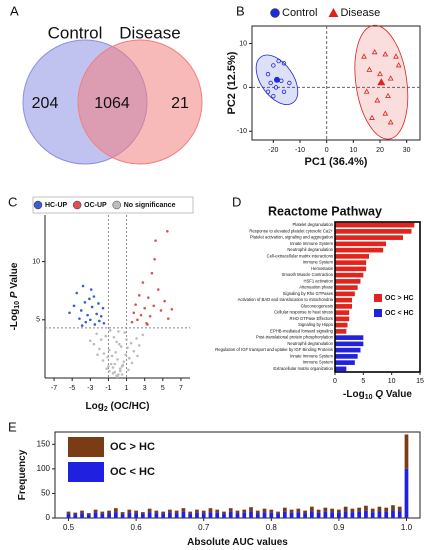 This screenshot has width=430, height=550. What do you see at coordinates (399, 313) in the screenshot?
I see `legend-label: OC < HC` at bounding box center [399, 313].